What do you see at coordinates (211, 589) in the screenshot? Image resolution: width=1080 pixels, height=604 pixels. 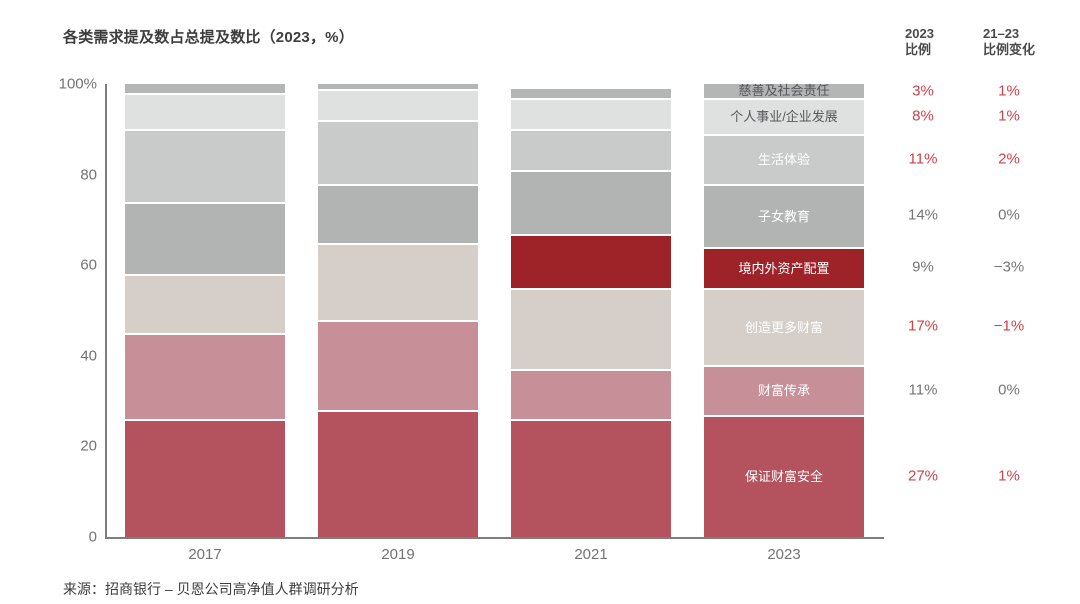 I see `source-note: 来源：招商银行 – 贝恩公司高净值人群调研分析` at bounding box center [211, 589].